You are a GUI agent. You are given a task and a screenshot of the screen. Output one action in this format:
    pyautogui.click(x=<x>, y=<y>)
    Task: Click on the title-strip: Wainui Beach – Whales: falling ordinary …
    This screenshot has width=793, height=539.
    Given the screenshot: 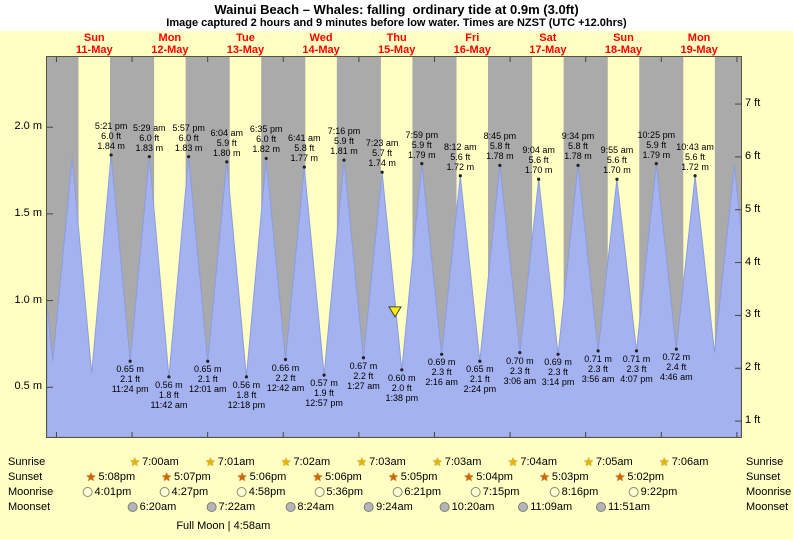 What is the action you would take?
    pyautogui.click(x=396, y=15)
    